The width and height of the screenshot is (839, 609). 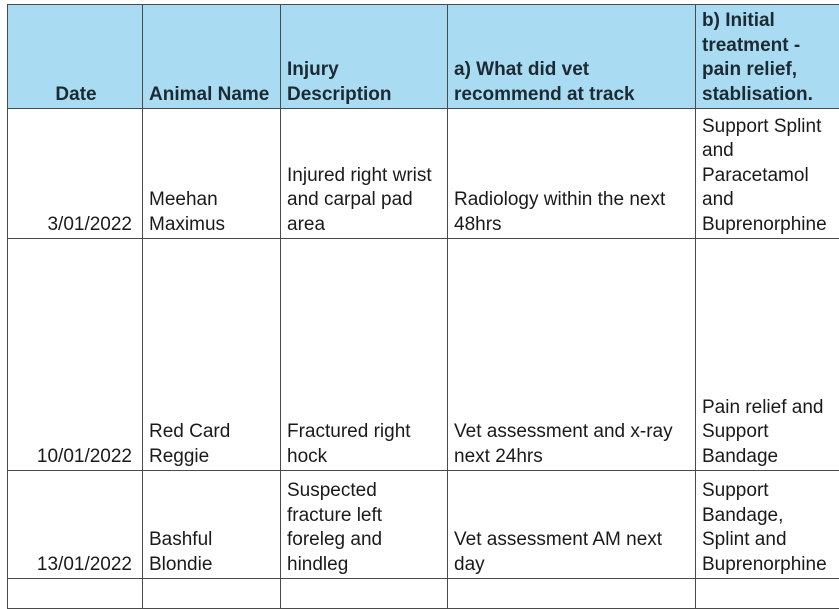 What do you see at coordinates (75, 174) in the screenshot?
I see `cell-date: 3/01/2022` at bounding box center [75, 174].